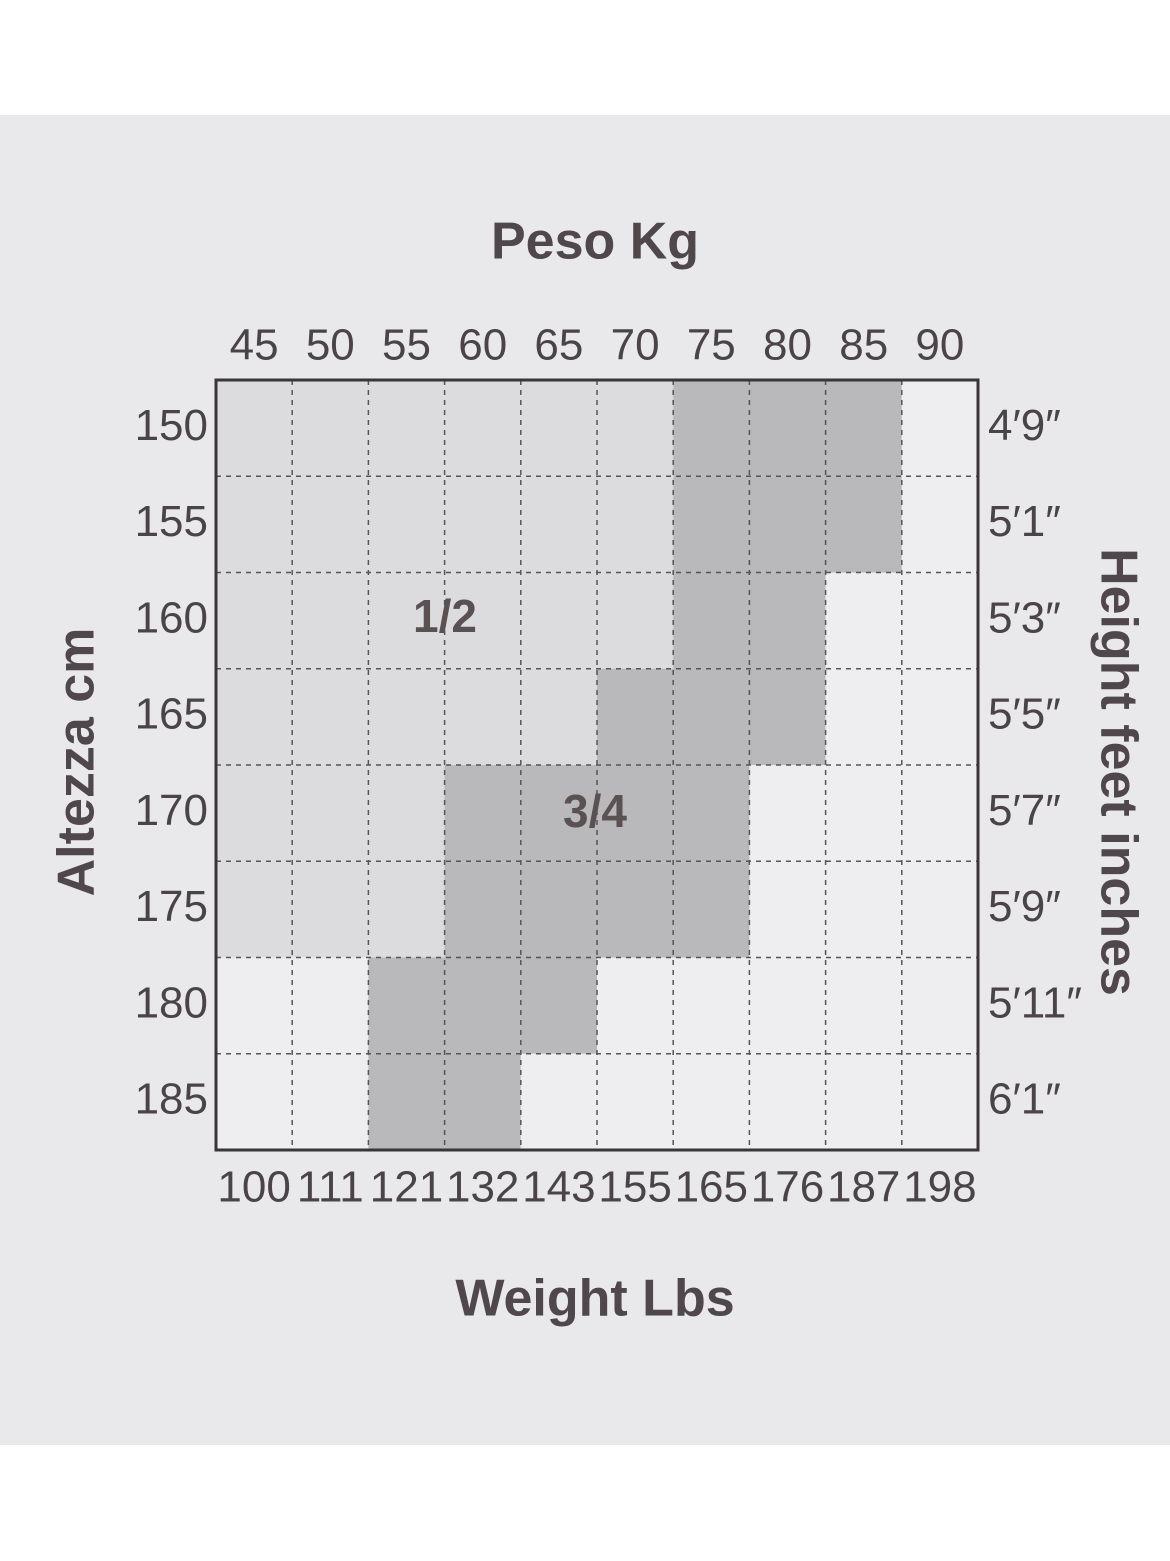 This screenshot has width=1170, height=1561. I want to click on lbs-label: 165, so click(711, 1187).